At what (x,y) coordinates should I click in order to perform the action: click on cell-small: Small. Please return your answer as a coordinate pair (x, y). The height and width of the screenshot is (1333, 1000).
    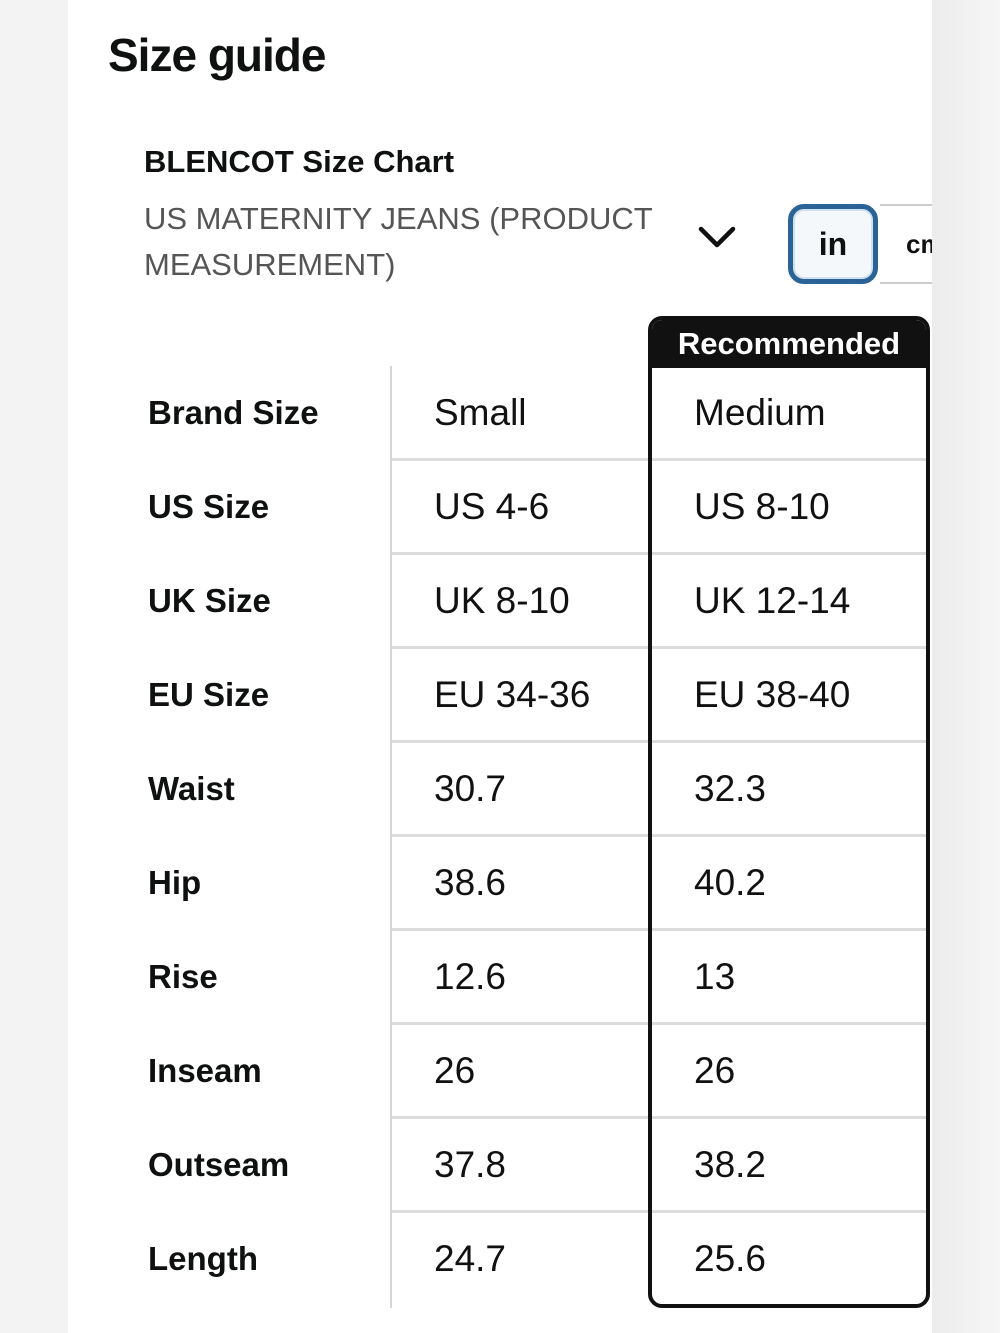
    Looking at the image, I should click on (480, 412).